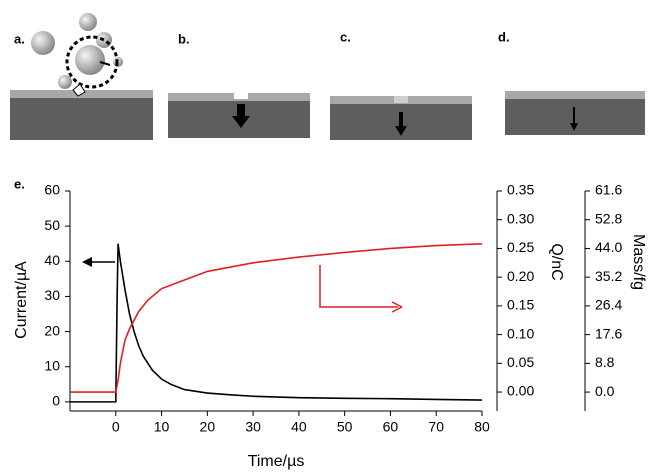 This screenshot has width=653, height=473. I want to click on panel-b, so click(239, 115).